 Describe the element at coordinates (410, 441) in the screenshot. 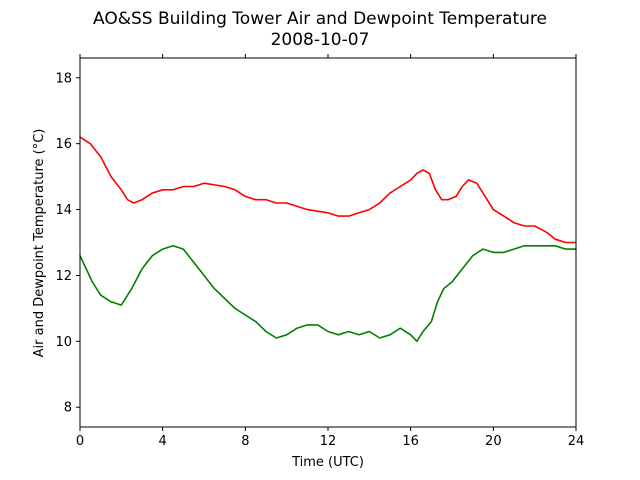

I see `x-tick-label: 16` at that location.